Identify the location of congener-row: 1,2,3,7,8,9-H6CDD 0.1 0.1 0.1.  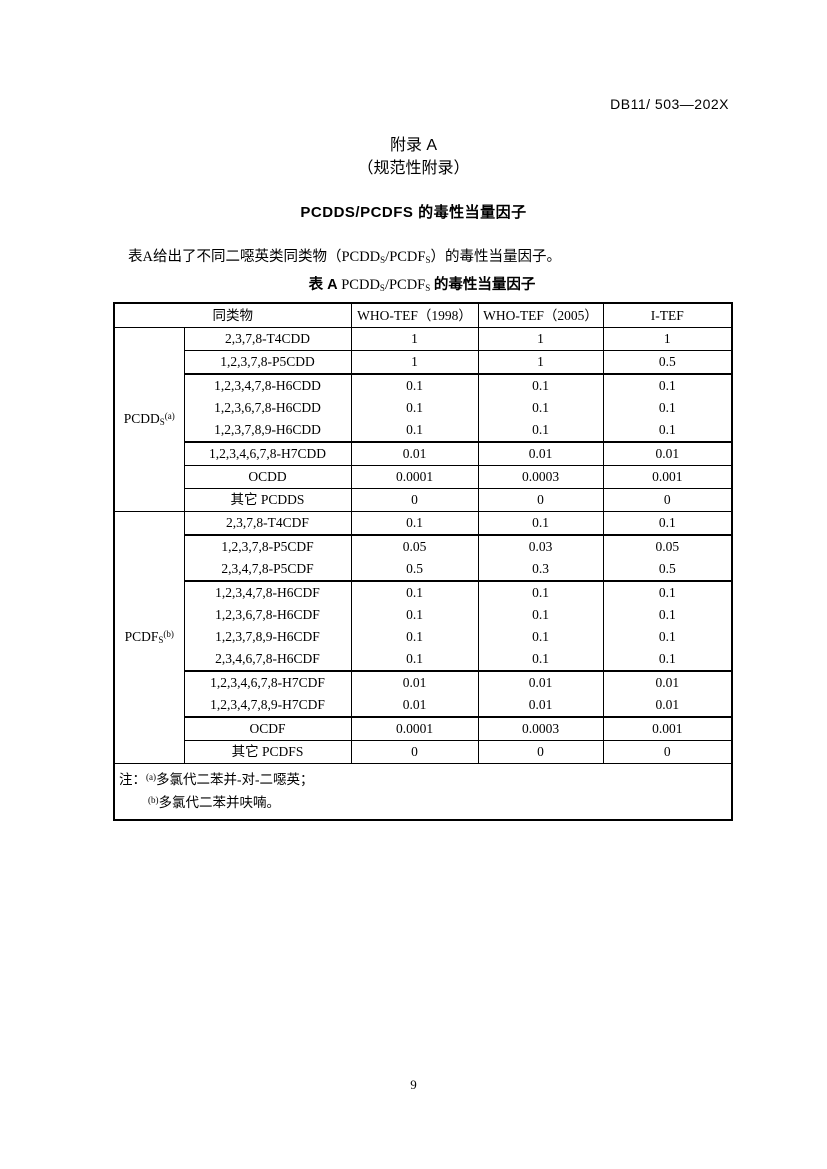
(423, 431).